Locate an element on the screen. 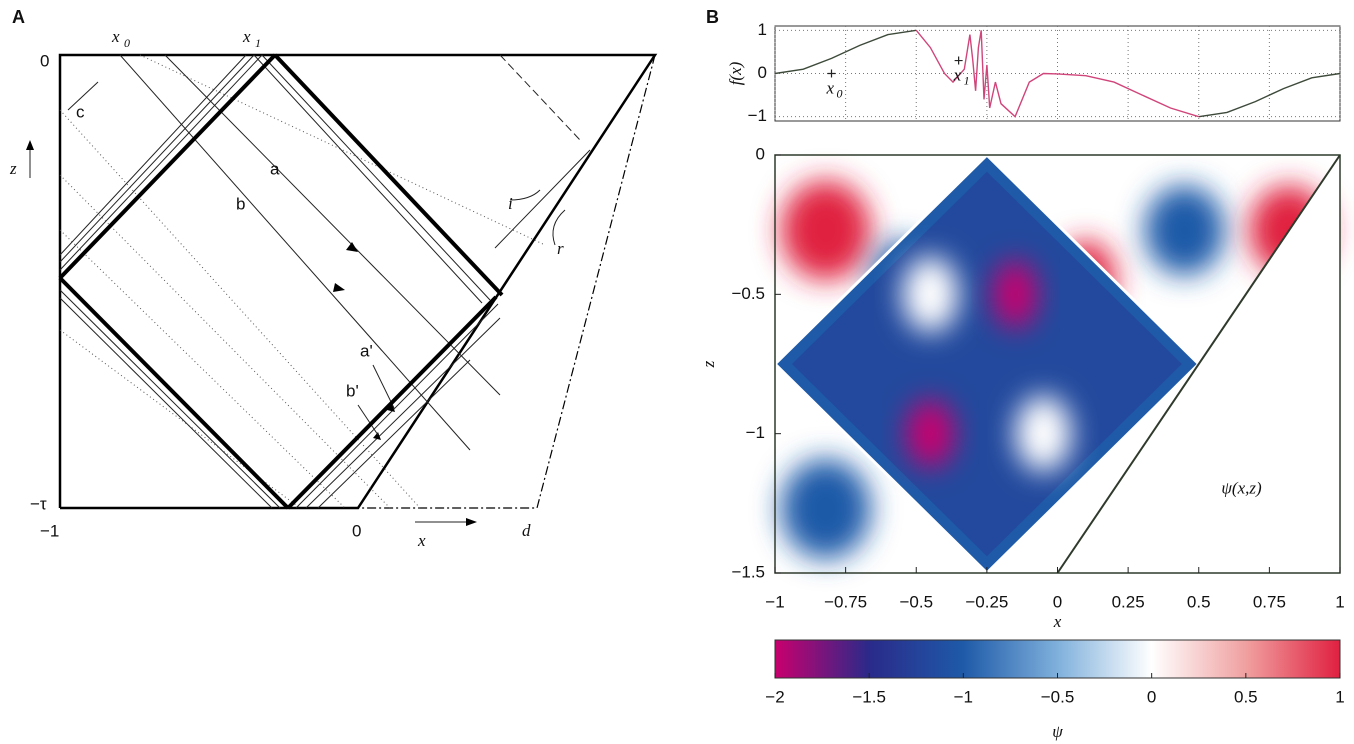 This screenshot has width=1354, height=744. y-tick-label: 1 is located at coordinates (762, 29).